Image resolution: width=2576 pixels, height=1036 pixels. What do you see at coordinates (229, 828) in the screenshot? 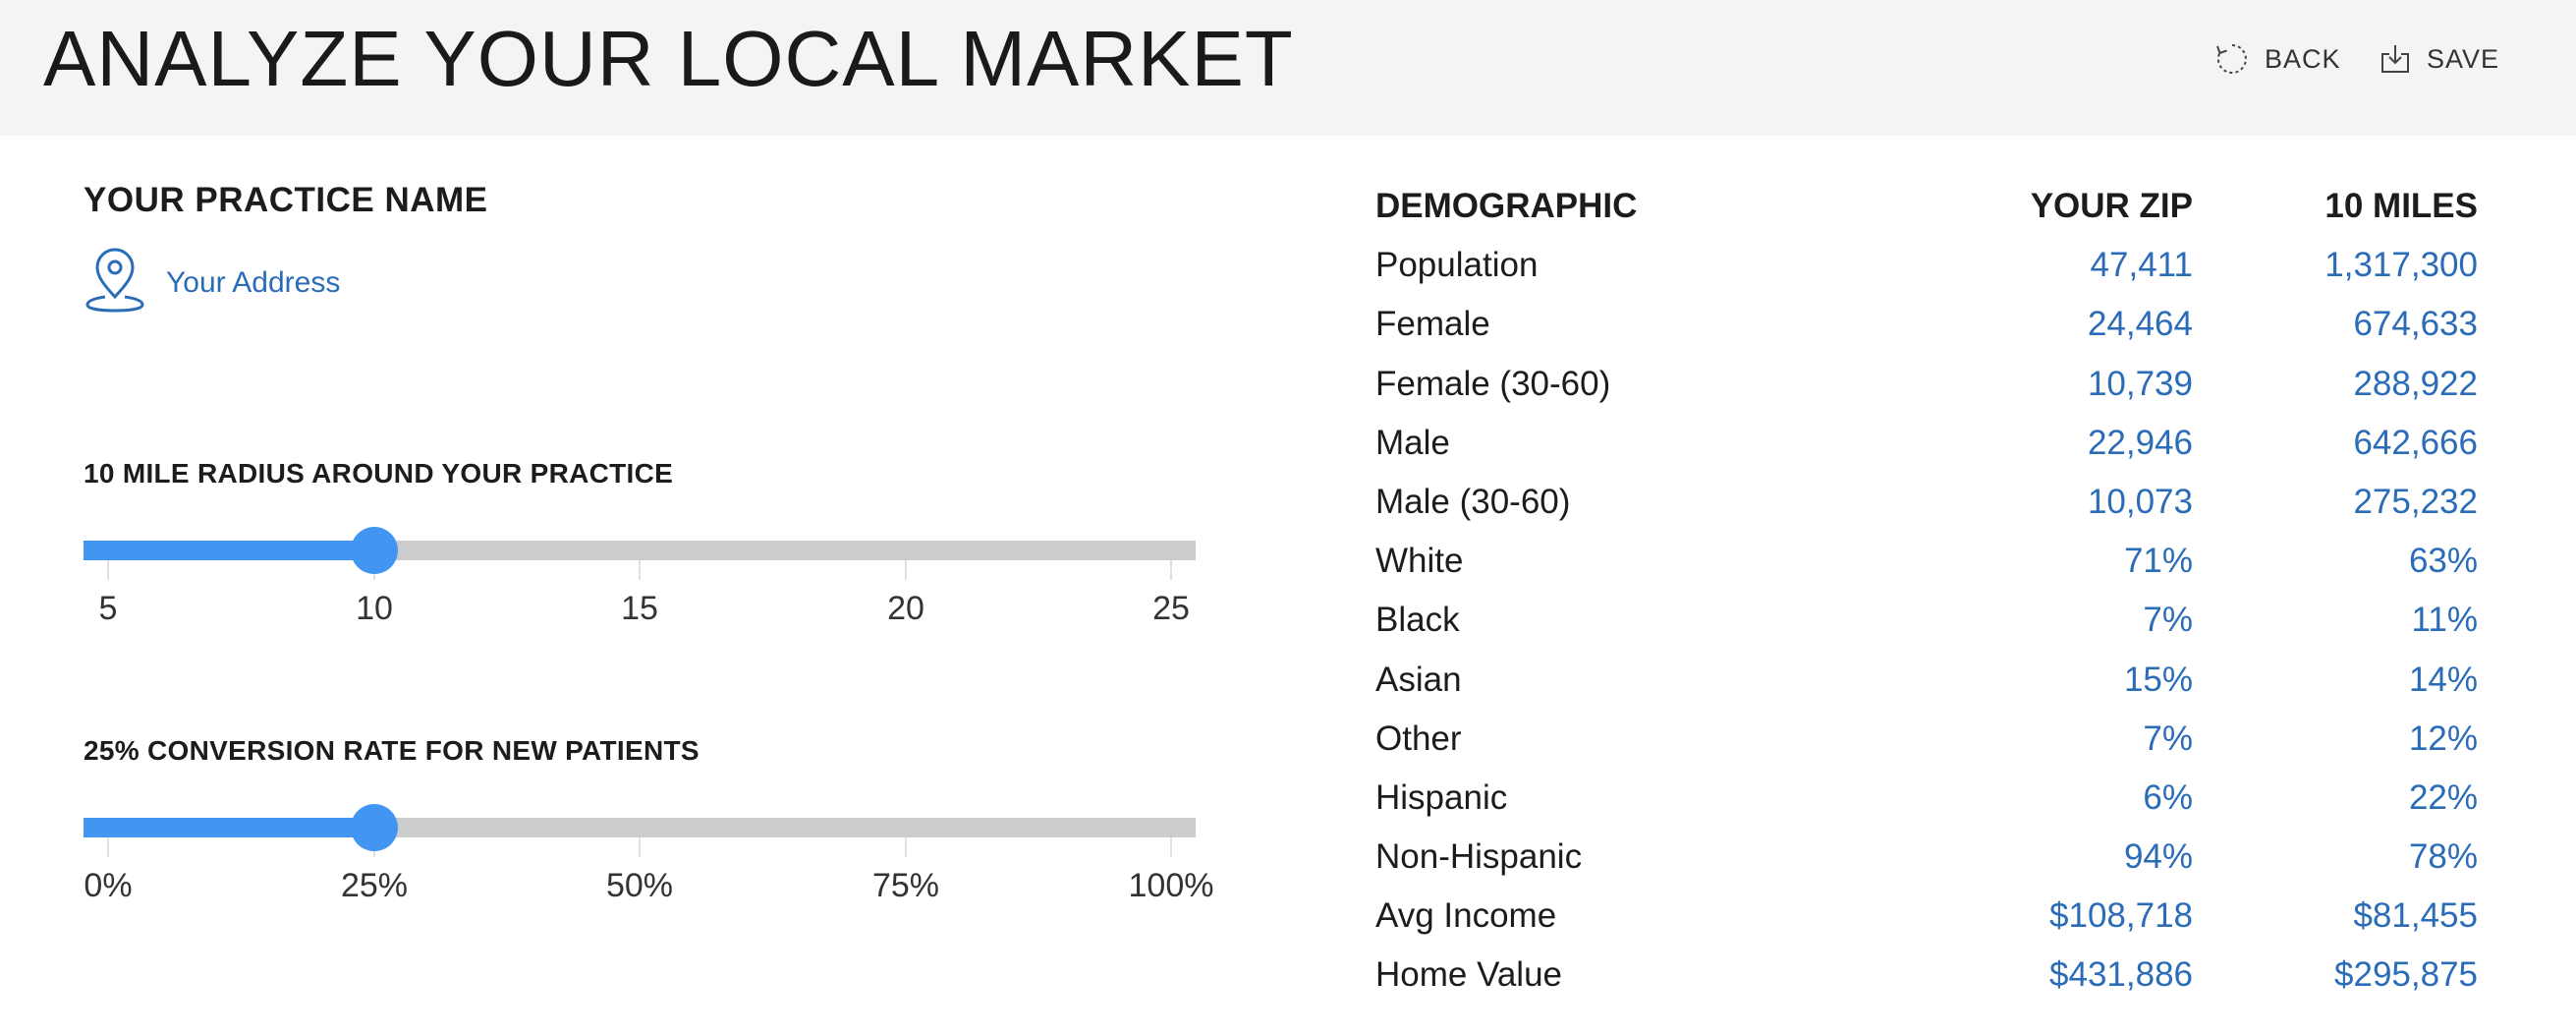
I see `conversion-slider-fill` at bounding box center [229, 828].